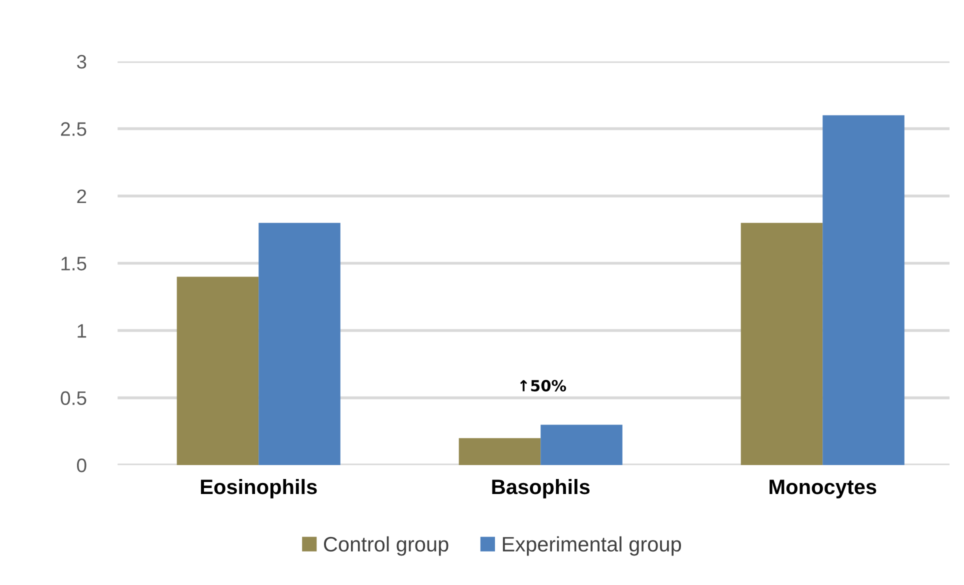 The height and width of the screenshot is (585, 964). I want to click on x-tick-label: Basophils, so click(541, 488).